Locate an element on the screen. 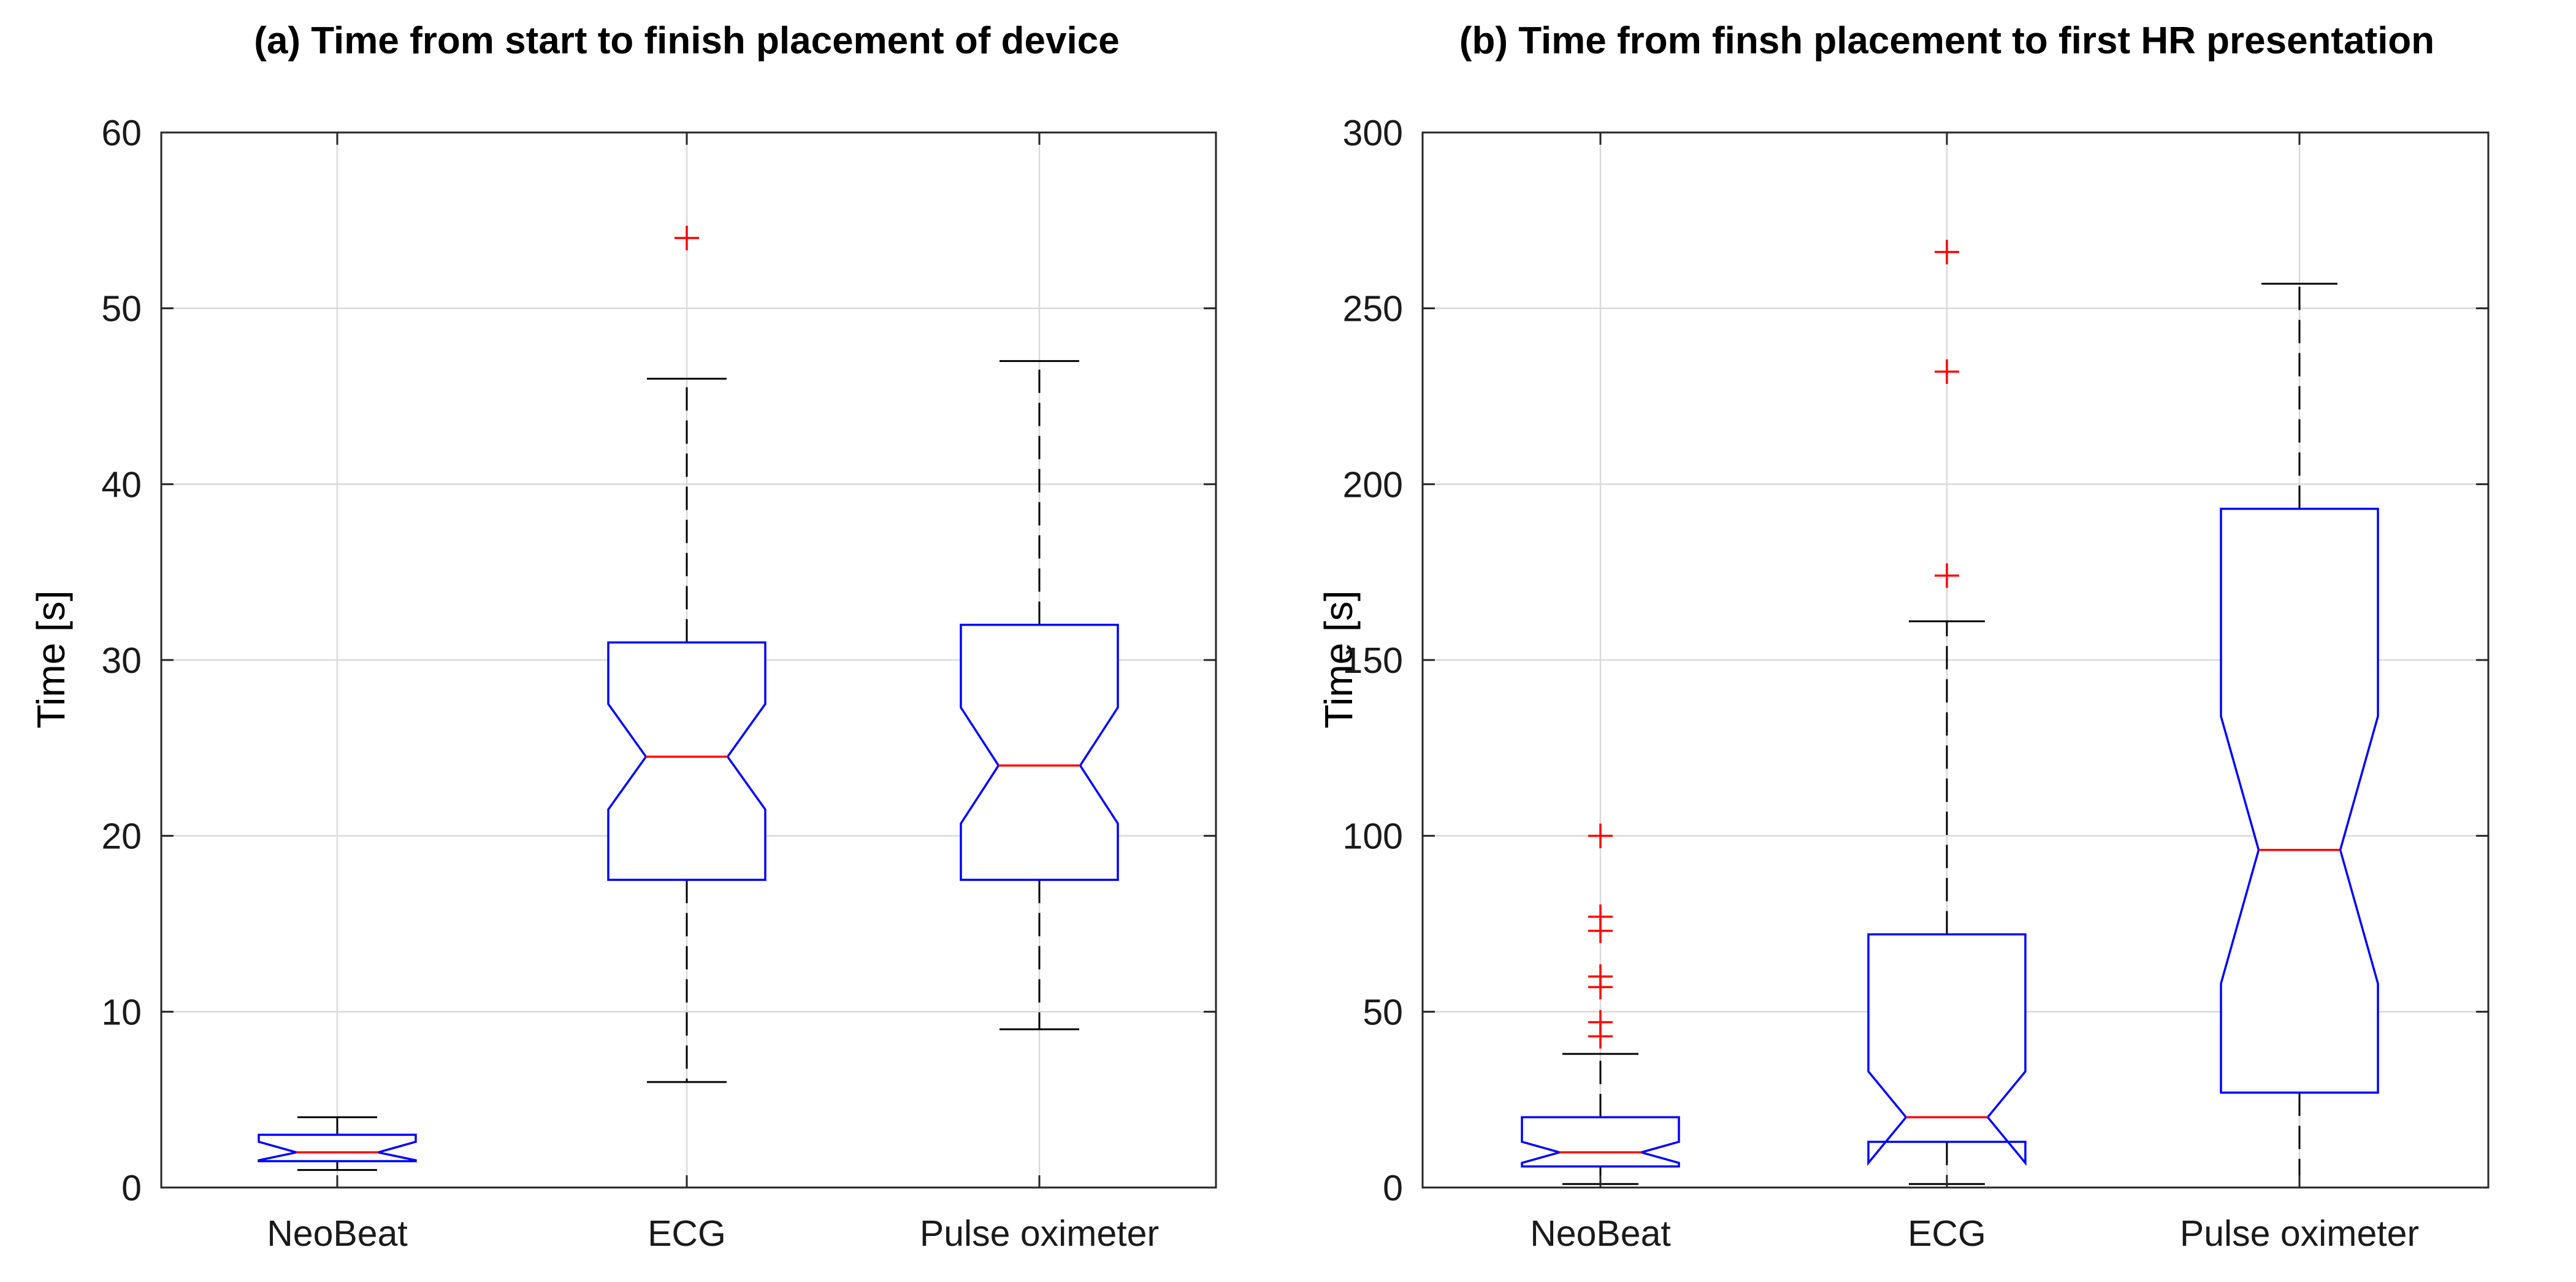 This screenshot has width=2576, height=1282. y-tick-label: 150 is located at coordinates (1373, 660).